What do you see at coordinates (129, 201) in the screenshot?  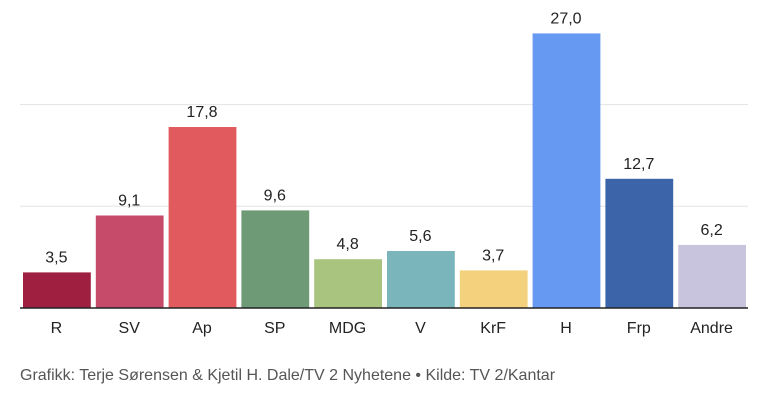 I see `value-label-sv: 9,1` at bounding box center [129, 201].